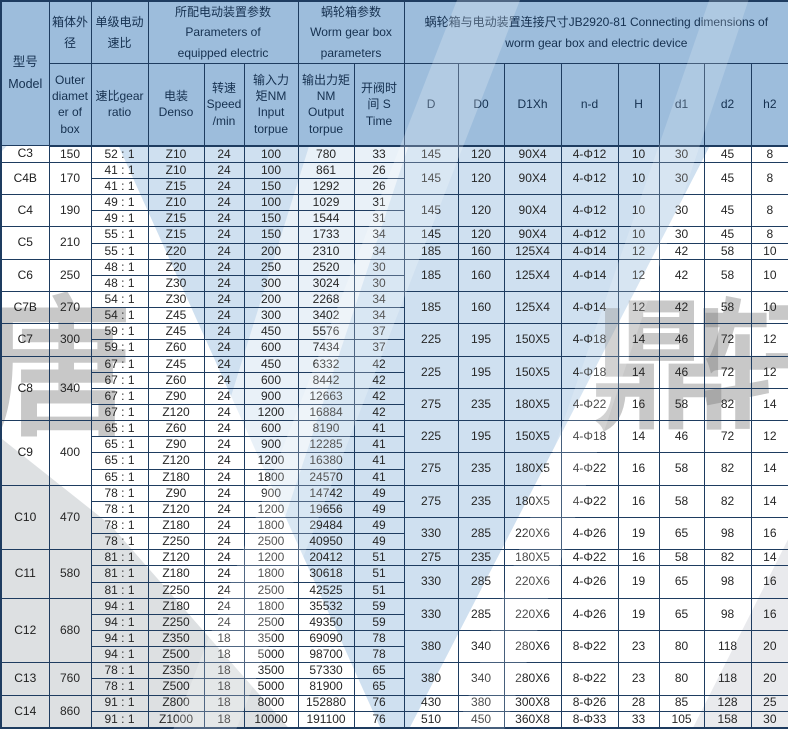 The image size is (788, 729). Describe the element at coordinates (638, 340) in the screenshot. I see `dim-h-cell: 14` at that location.